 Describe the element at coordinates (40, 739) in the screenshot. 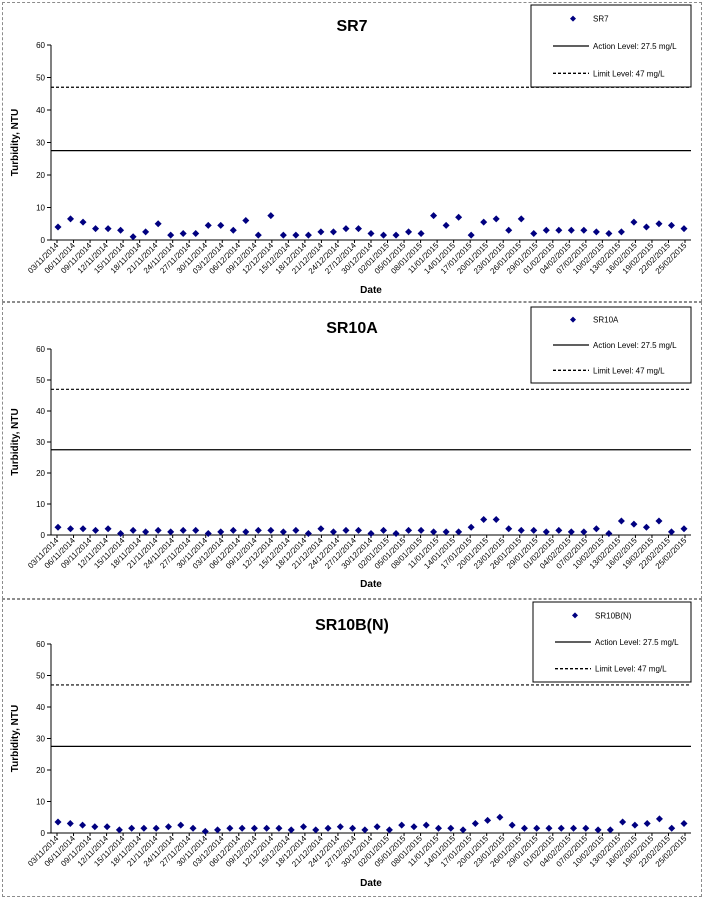

I see `y-tick-label: 30` at that location.